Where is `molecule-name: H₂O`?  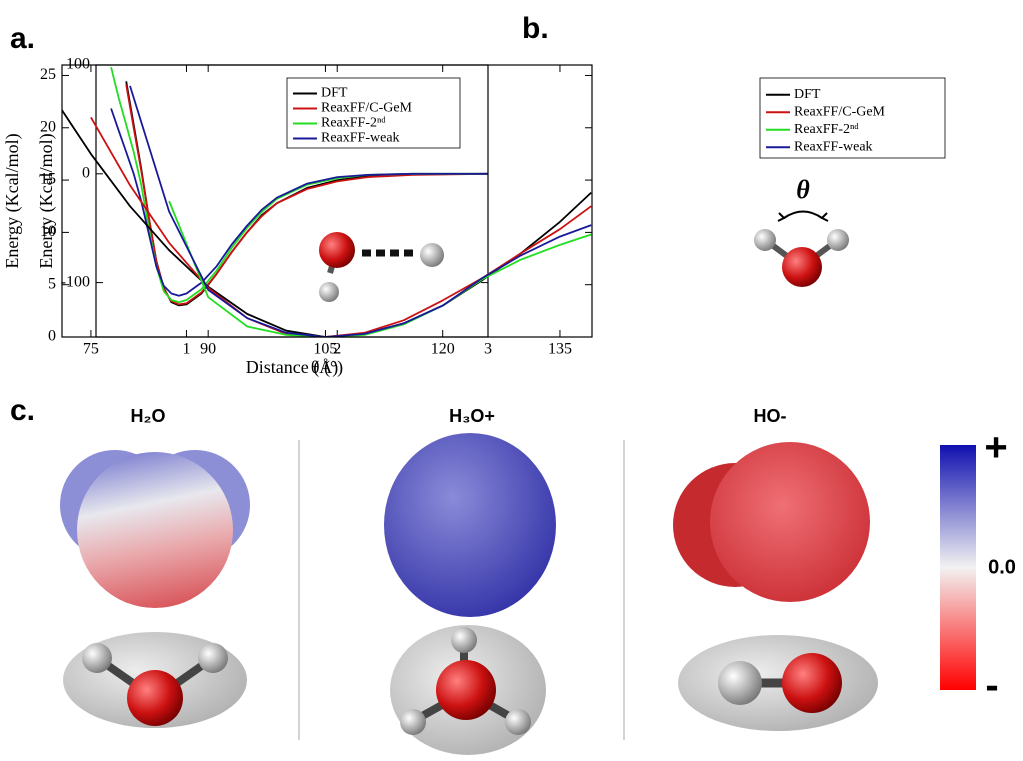
molecule-name: H₂O is located at coordinates (148, 416).